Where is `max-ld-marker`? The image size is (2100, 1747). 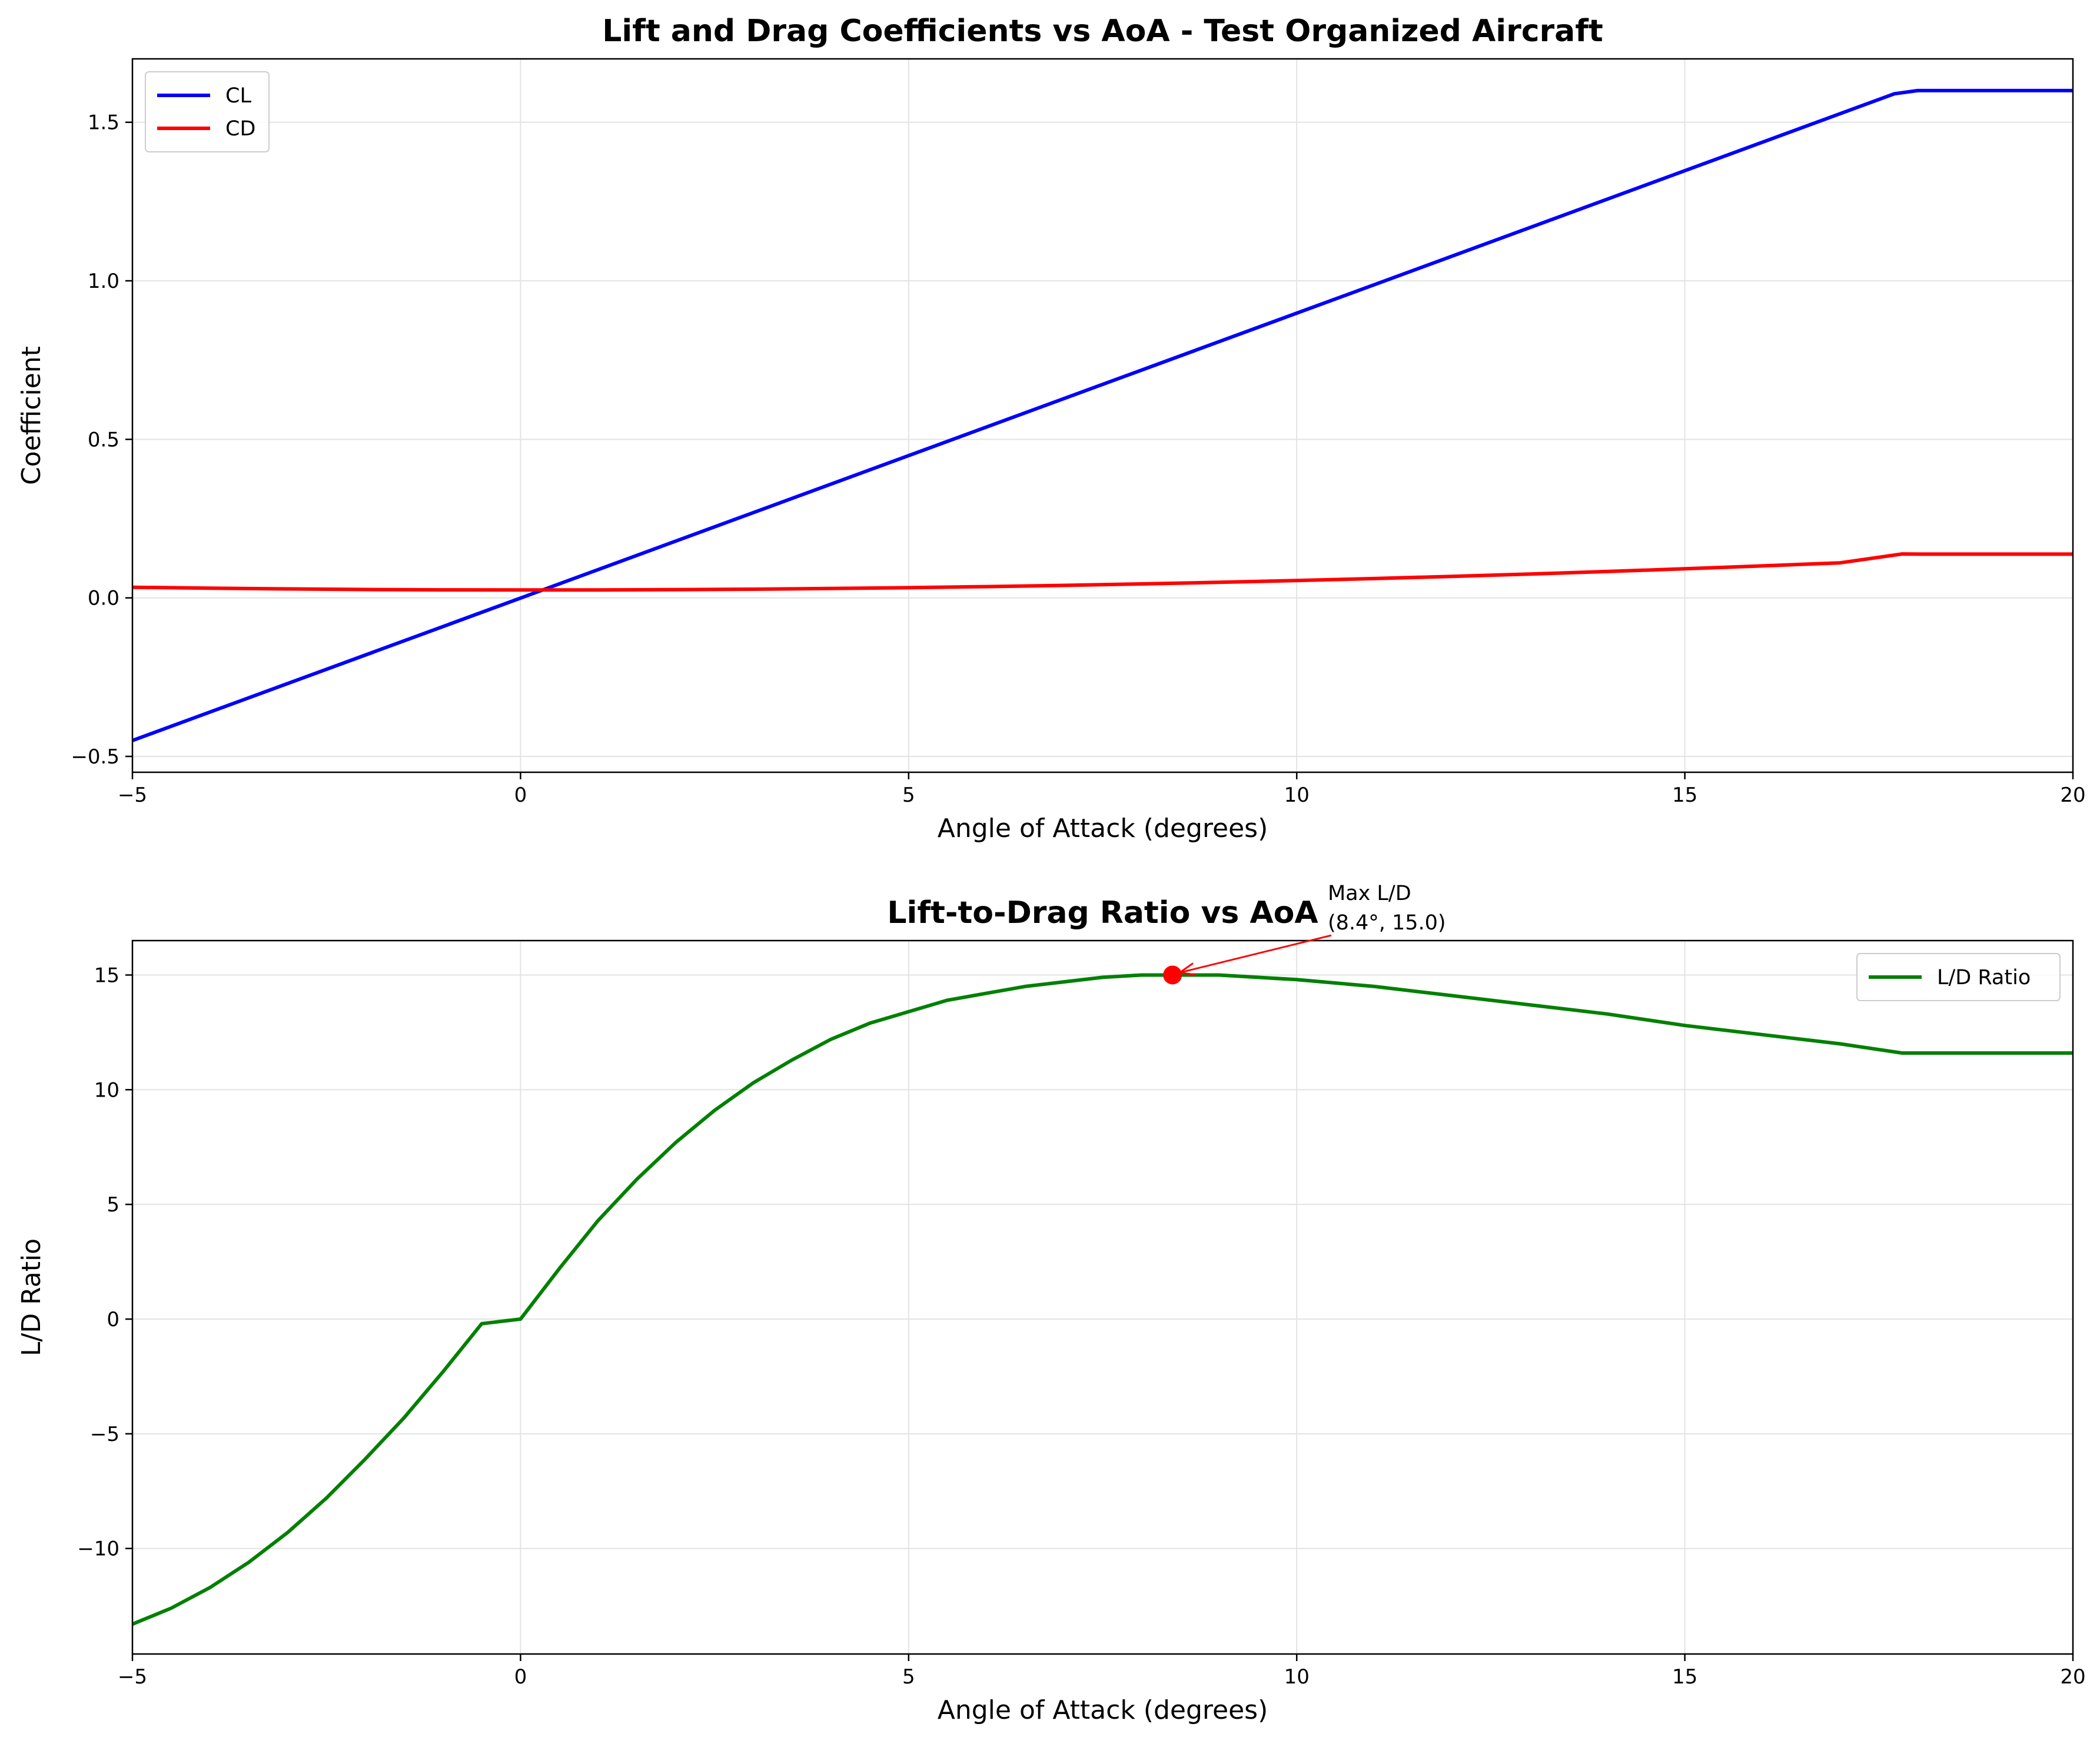
max-ld-marker is located at coordinates (1172, 975).